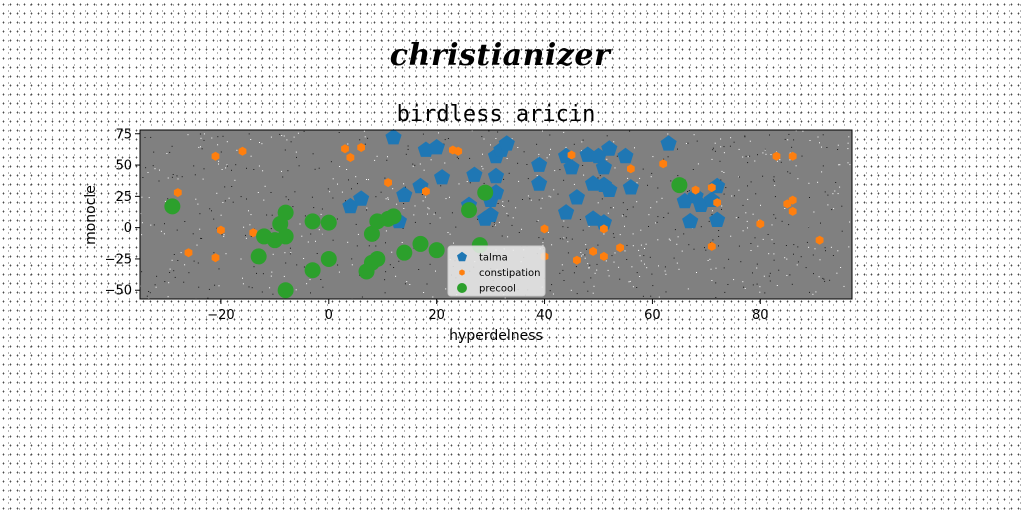  Describe the element at coordinates (123, 197) in the screenshot. I see `y-tick-label: 25` at that location.